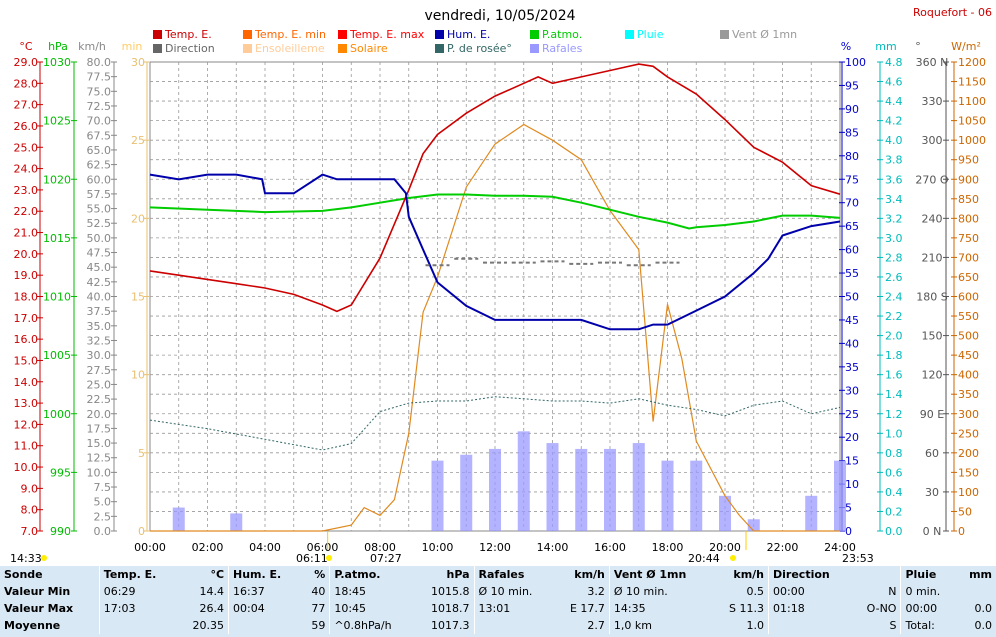  Describe the element at coordinates (138, 591) in the screenshot. I see `stats-cell: 06:29` at that location.